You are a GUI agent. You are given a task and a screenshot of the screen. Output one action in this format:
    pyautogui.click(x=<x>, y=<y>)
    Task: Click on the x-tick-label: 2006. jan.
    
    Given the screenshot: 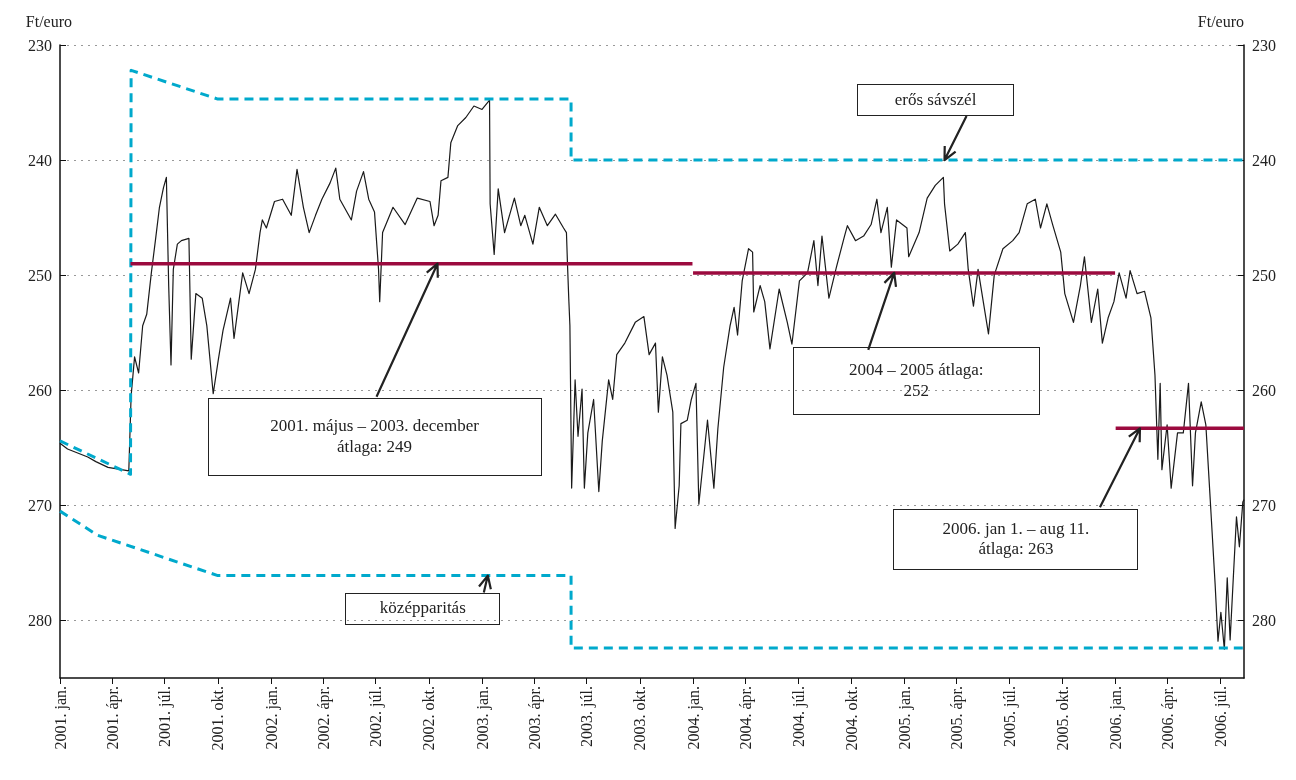 What is the action you would take?
    pyautogui.click(x=1116, y=718)
    